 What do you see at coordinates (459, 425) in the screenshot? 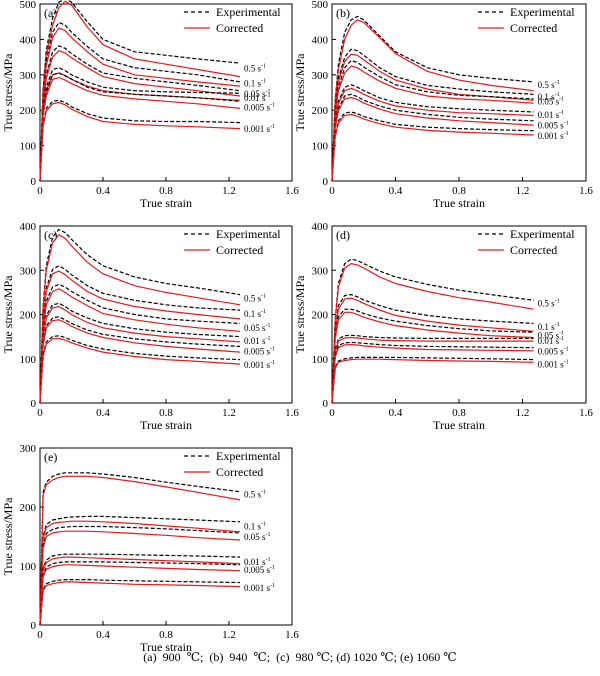
I see `x-axis-title: True strain` at bounding box center [459, 425].